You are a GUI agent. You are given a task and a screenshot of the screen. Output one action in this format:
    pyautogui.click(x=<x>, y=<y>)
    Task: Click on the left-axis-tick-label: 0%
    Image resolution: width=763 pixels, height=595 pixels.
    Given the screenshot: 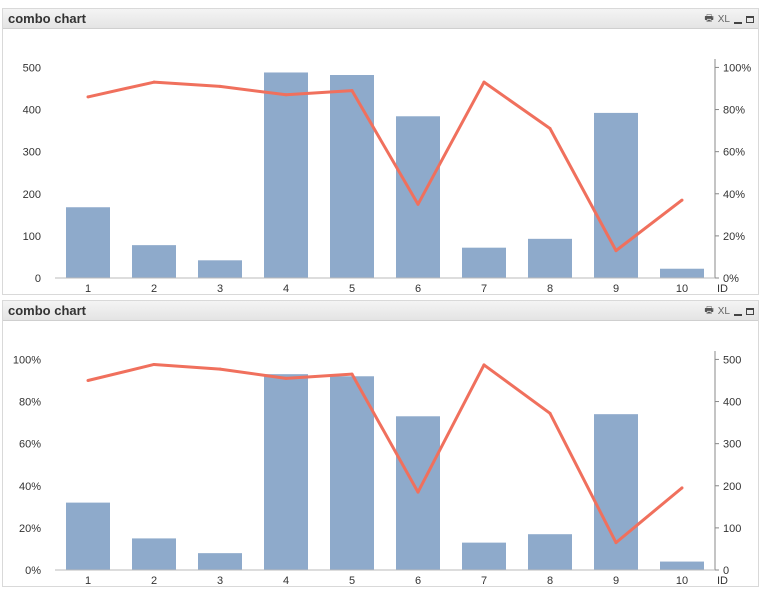 What is the action you would take?
    pyautogui.click(x=33, y=571)
    